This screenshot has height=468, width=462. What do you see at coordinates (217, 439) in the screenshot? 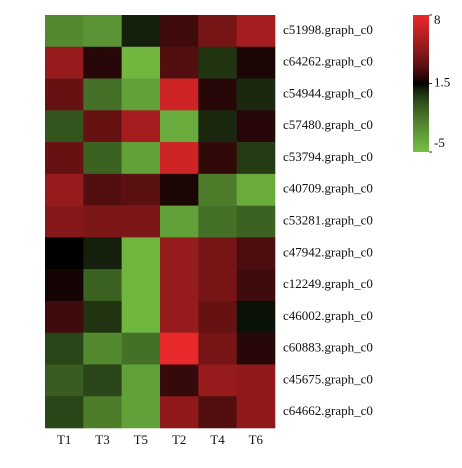
I see `column-label: T4` at bounding box center [217, 439].